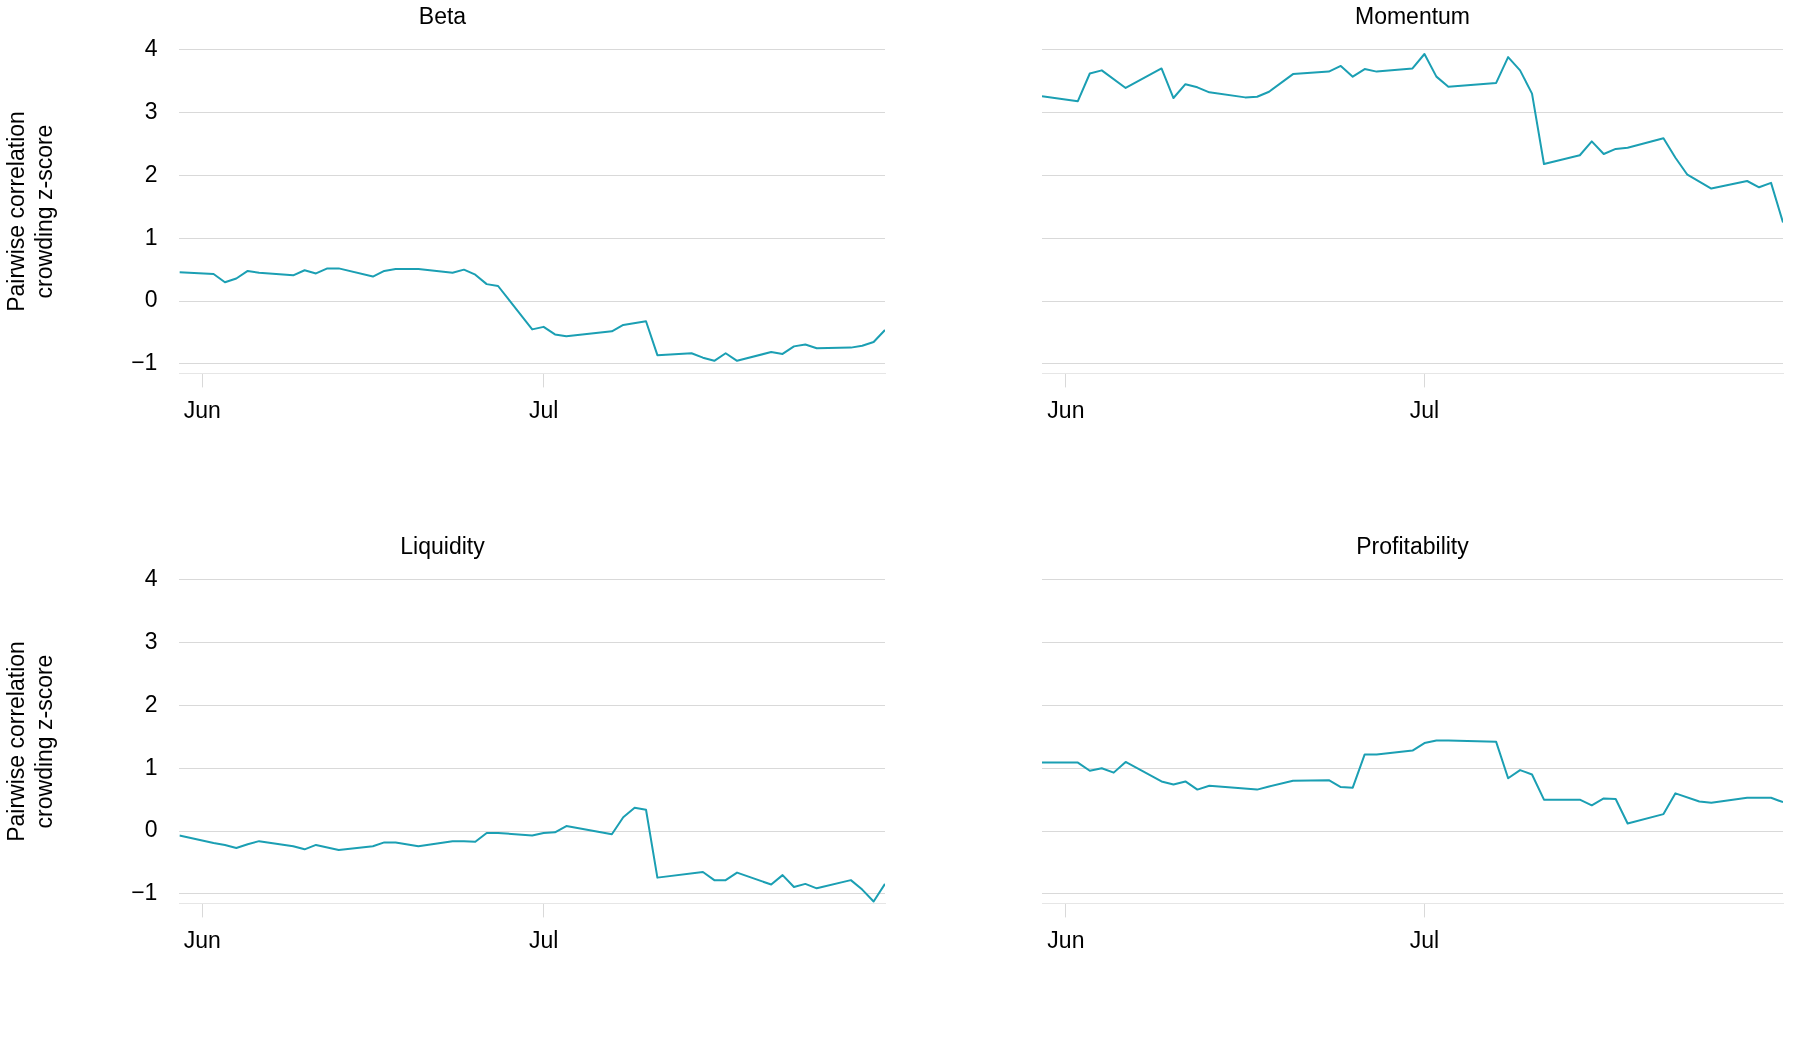 The image size is (1795, 1060). I want to click on chart-title: Momentum, so click(1412, 16).